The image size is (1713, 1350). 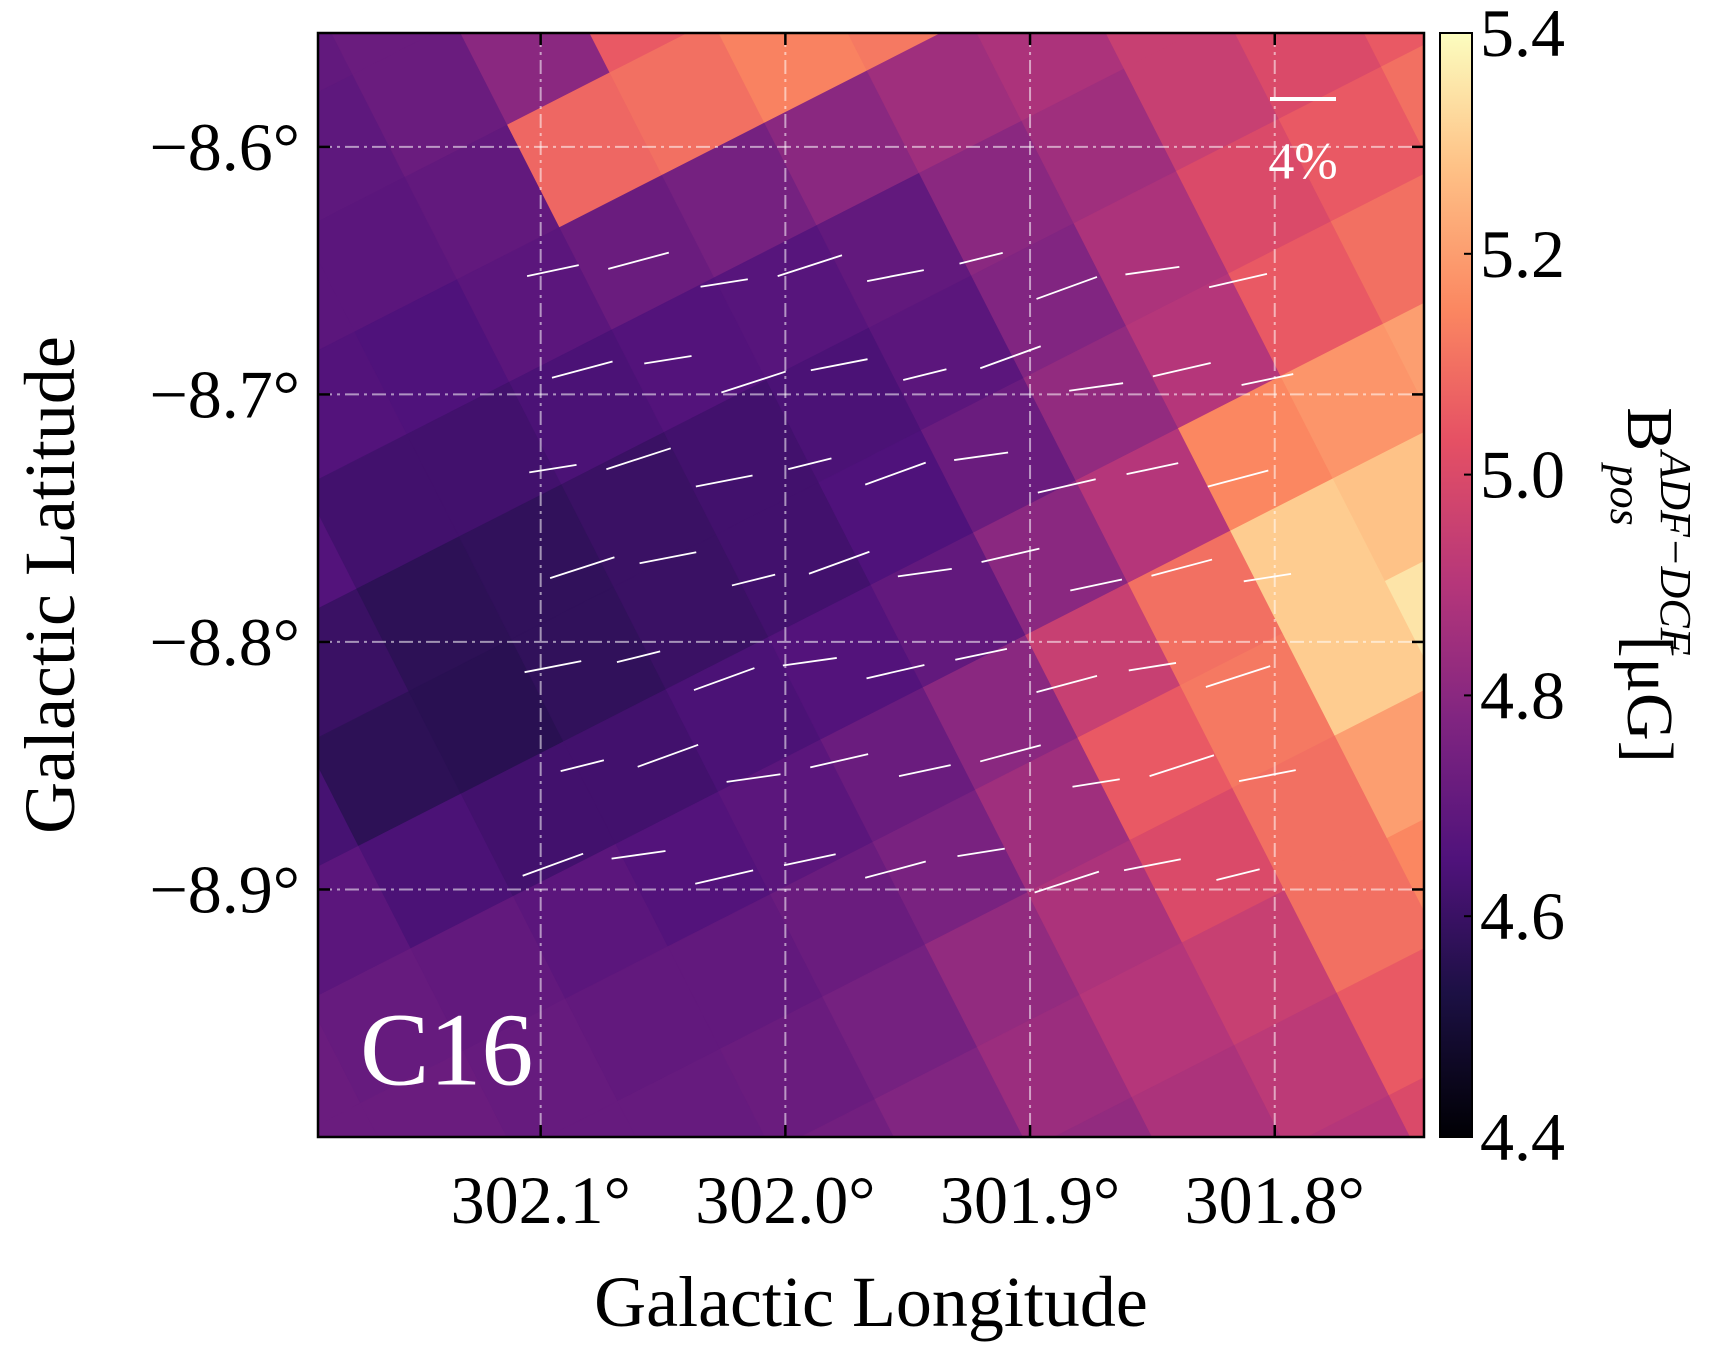 I want to click on x-tick-label: 302.0°, so click(x=785, y=1200).